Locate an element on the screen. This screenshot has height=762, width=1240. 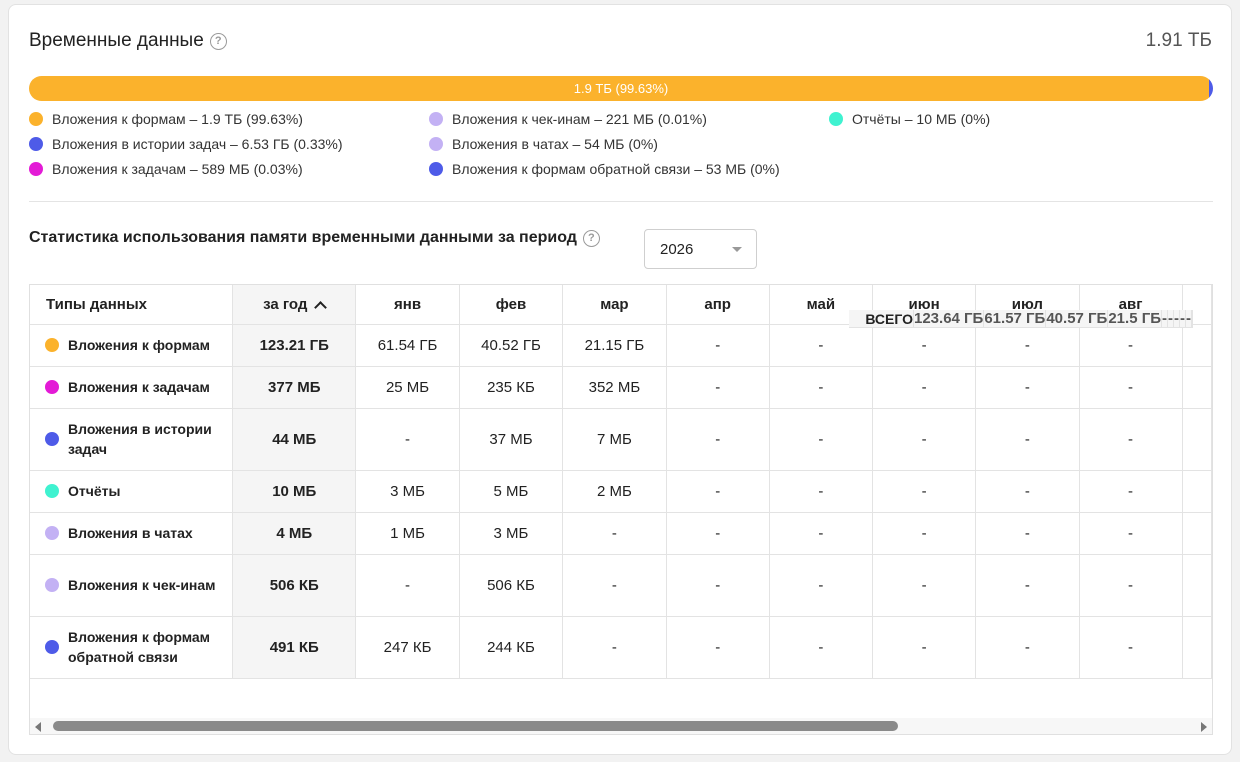
legend-item: Отчёты – 10 МБ (0%) is located at coordinates (909, 119).